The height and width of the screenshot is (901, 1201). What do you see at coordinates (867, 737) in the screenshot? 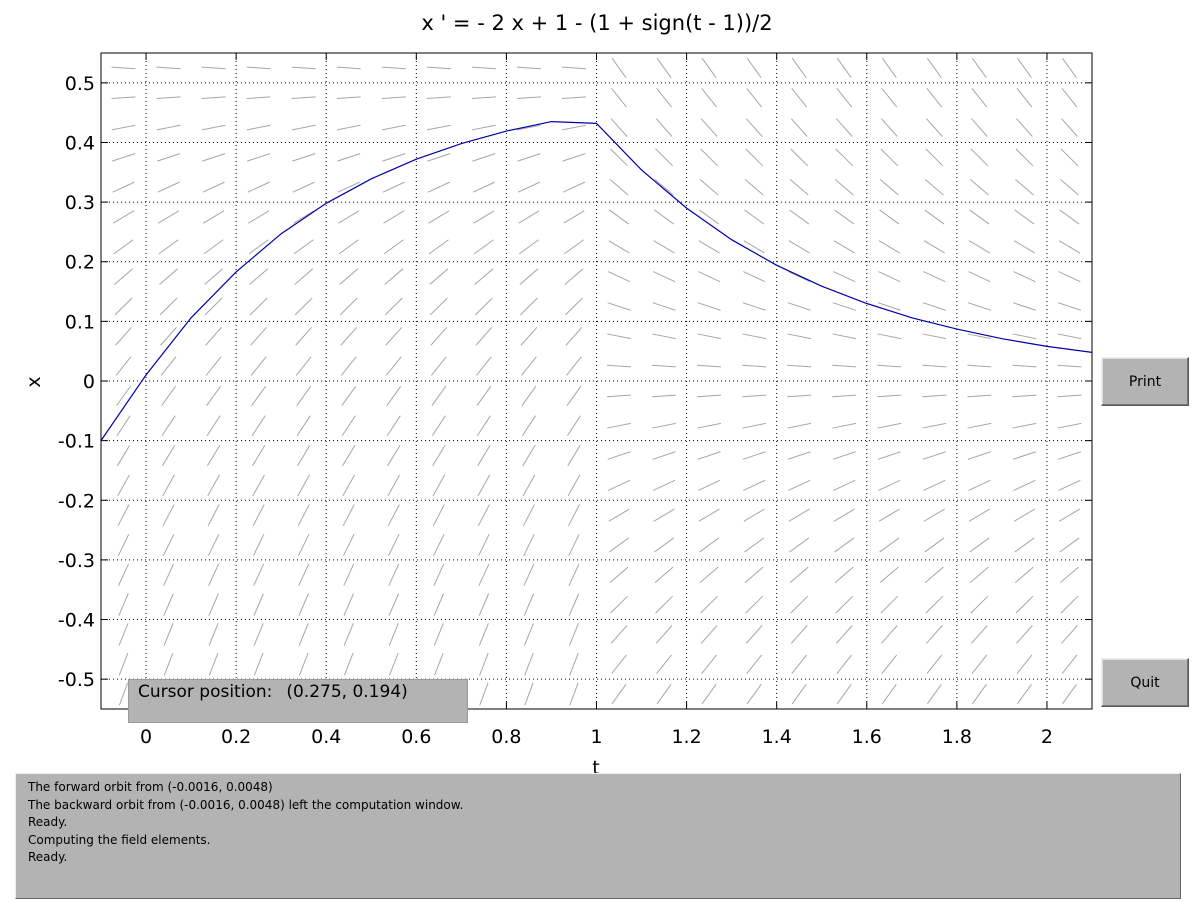
I see `x-tick-label: 1.6` at bounding box center [867, 737].